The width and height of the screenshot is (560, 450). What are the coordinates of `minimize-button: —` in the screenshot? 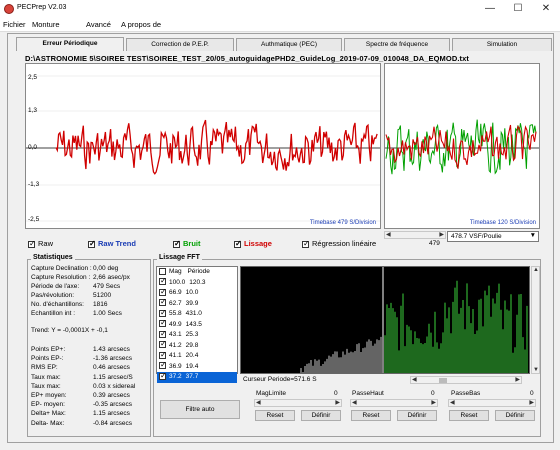 It's located at (490, 8).